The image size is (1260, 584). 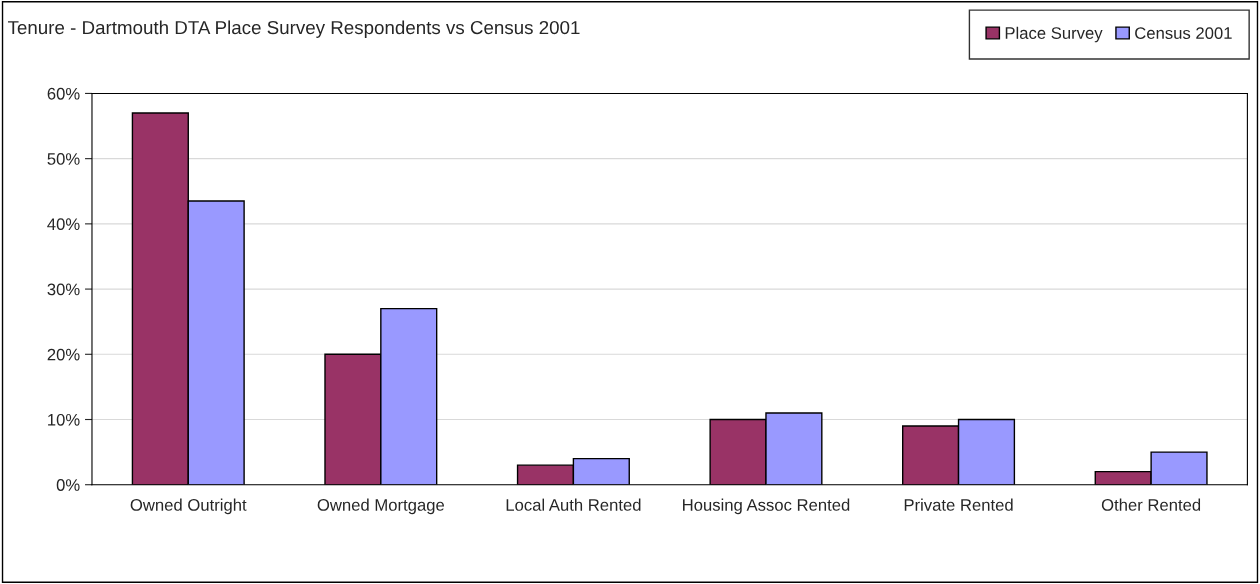 What do you see at coordinates (573, 504) in the screenshot?
I see `x-tick-label: Local Auth Rented` at bounding box center [573, 504].